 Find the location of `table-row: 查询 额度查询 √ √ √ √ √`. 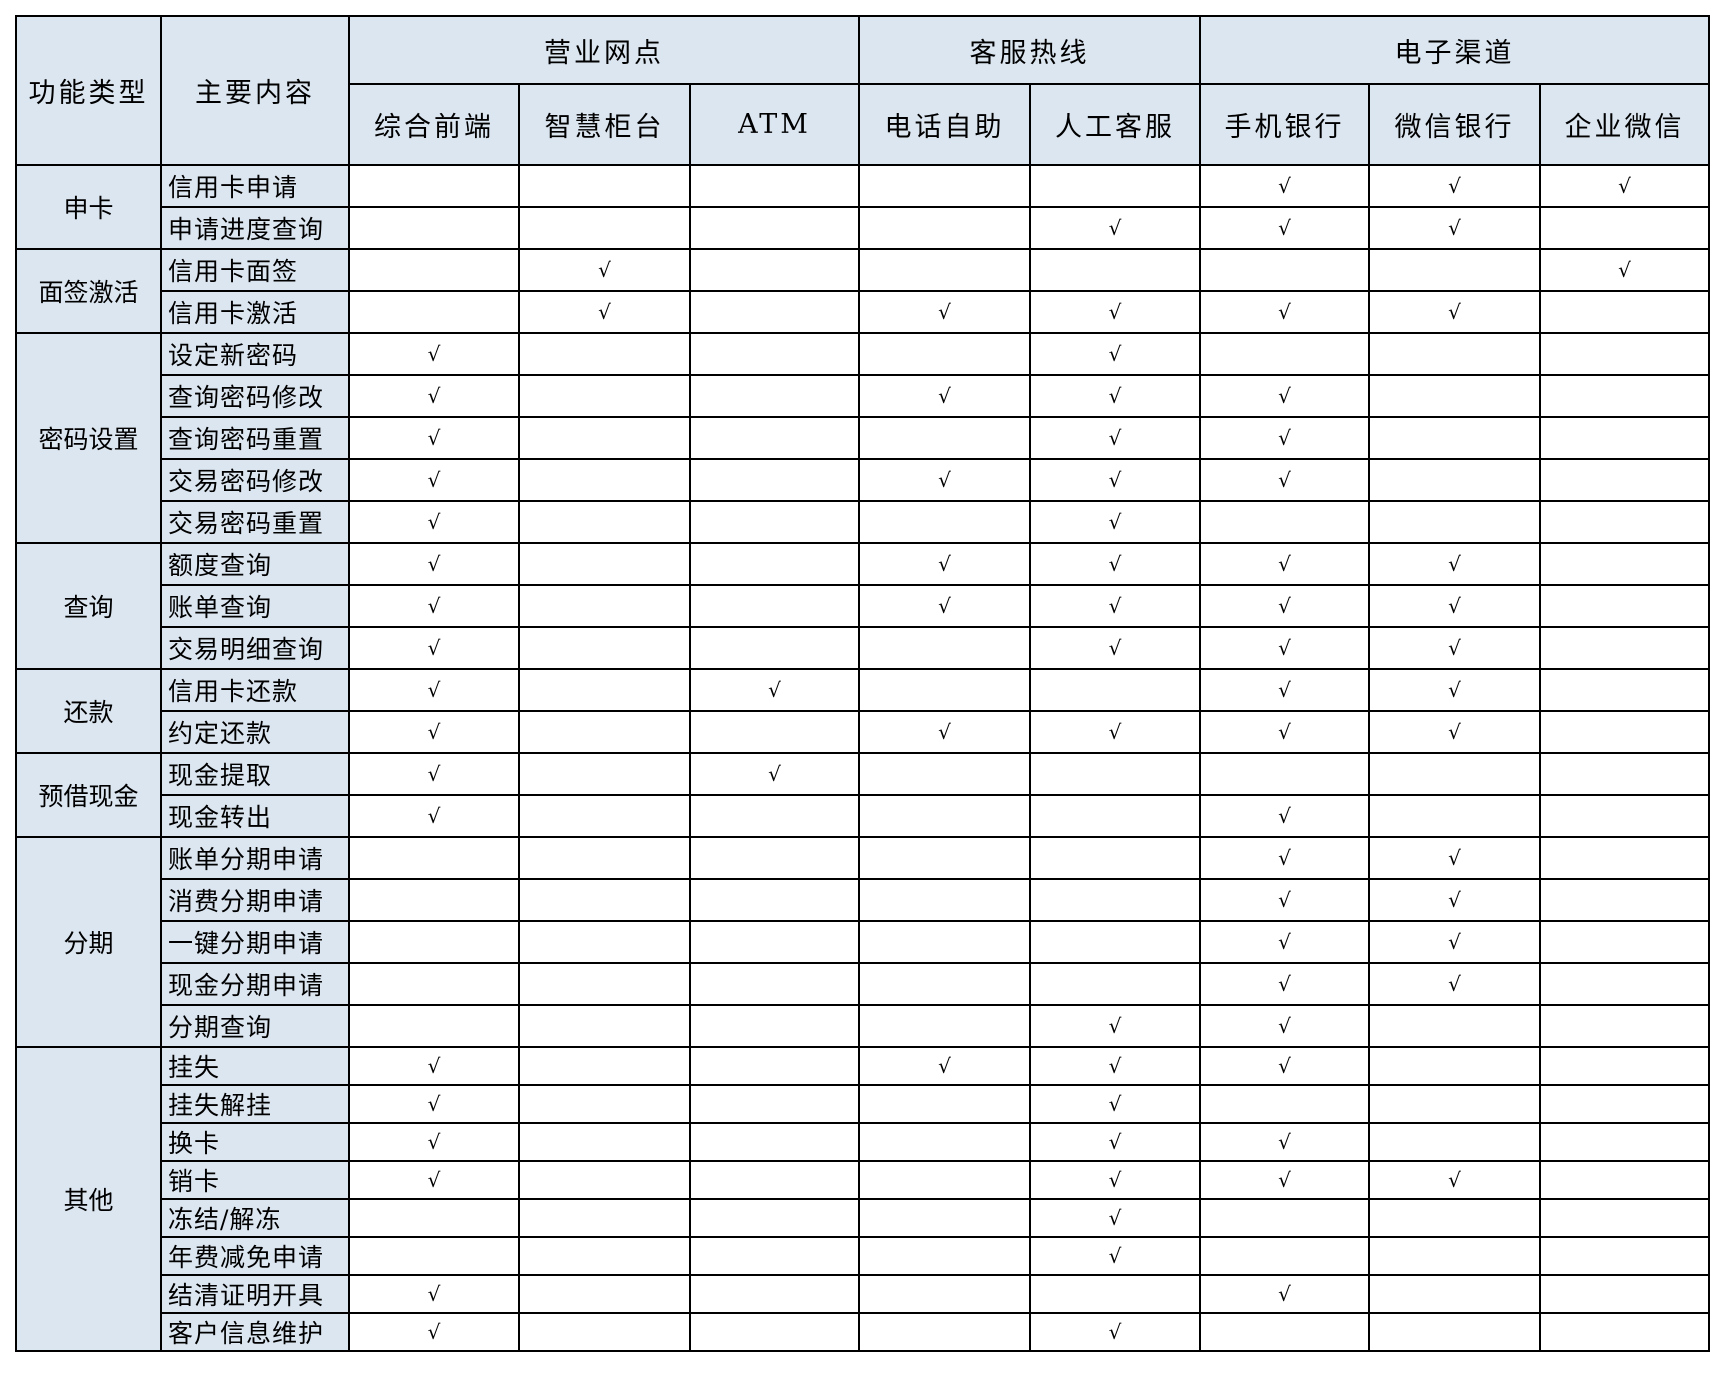

table-row: 查询 额度查询 √ √ √ √ √ is located at coordinates (863, 606).